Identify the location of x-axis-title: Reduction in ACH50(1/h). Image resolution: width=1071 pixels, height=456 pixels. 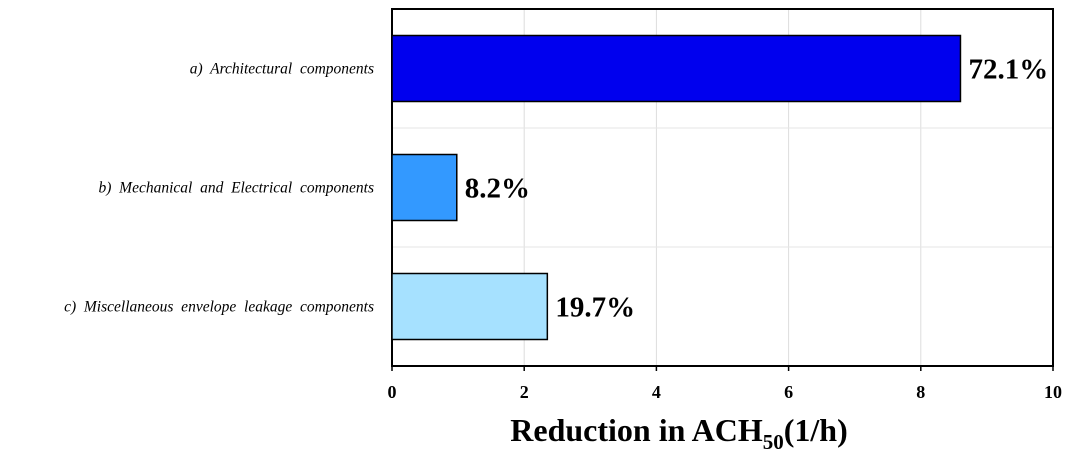
(678, 433).